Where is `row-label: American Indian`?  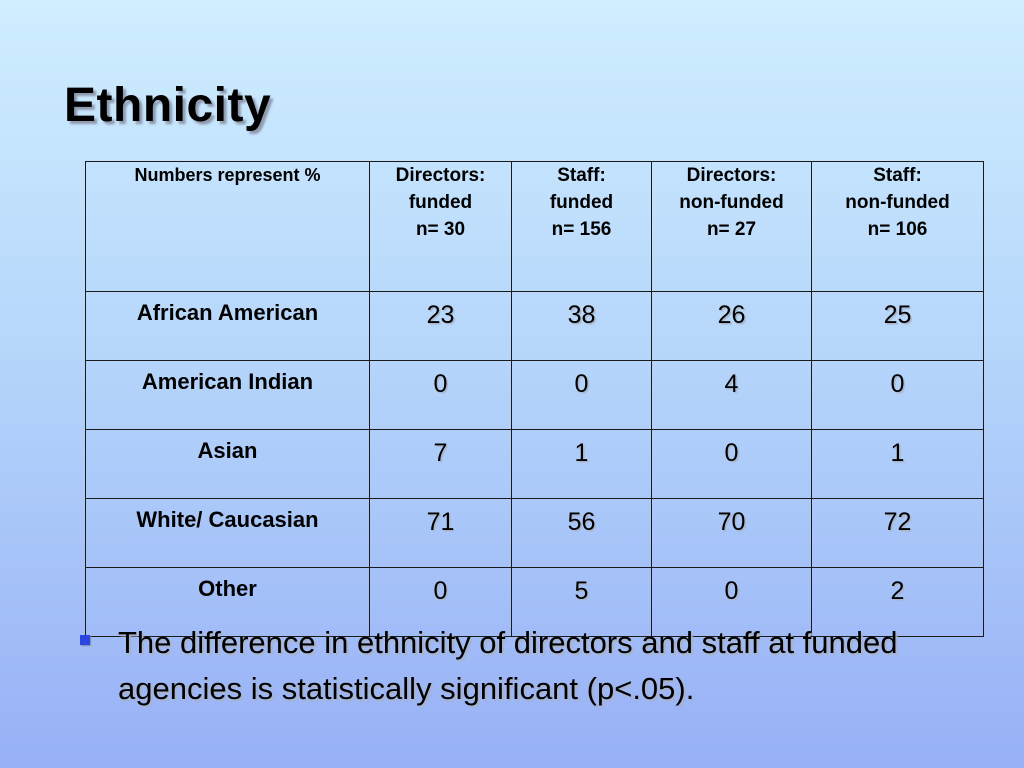 row-label: American Indian is located at coordinates (227, 395).